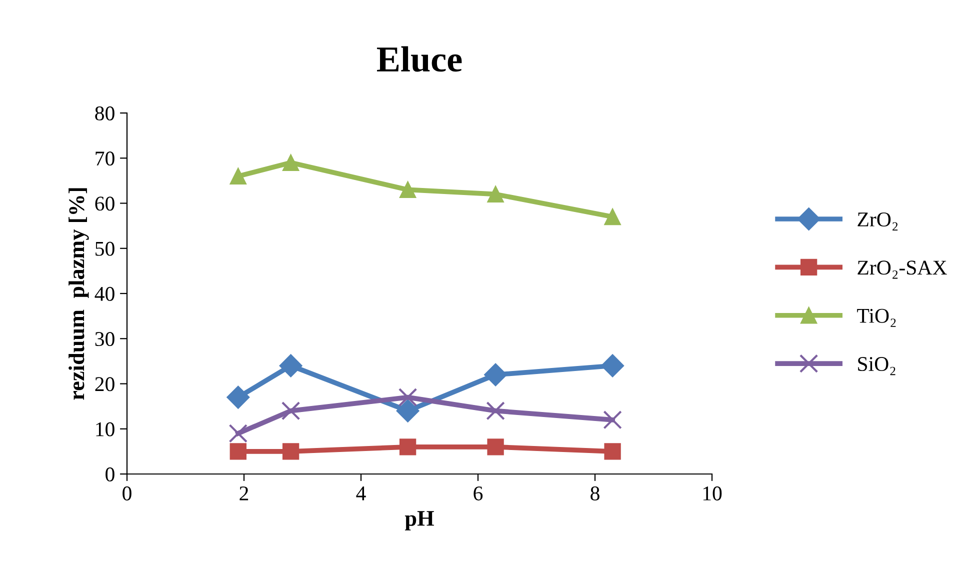 The width and height of the screenshot is (955, 581). Describe the element at coordinates (419, 520) in the screenshot. I see `x-axis-title: pH` at that location.